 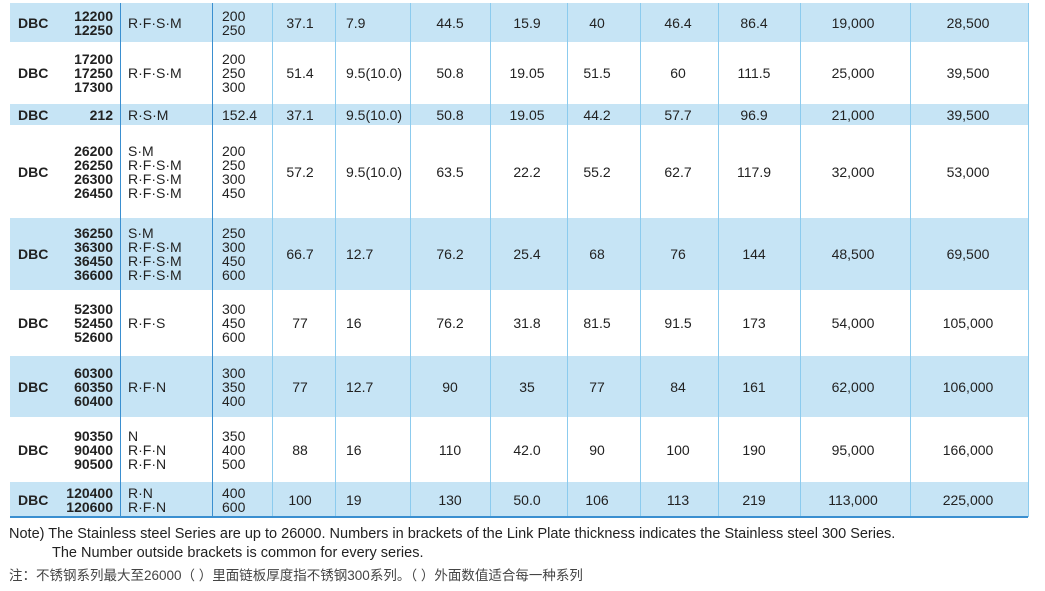 I want to click on value: 60, so click(x=678, y=73).